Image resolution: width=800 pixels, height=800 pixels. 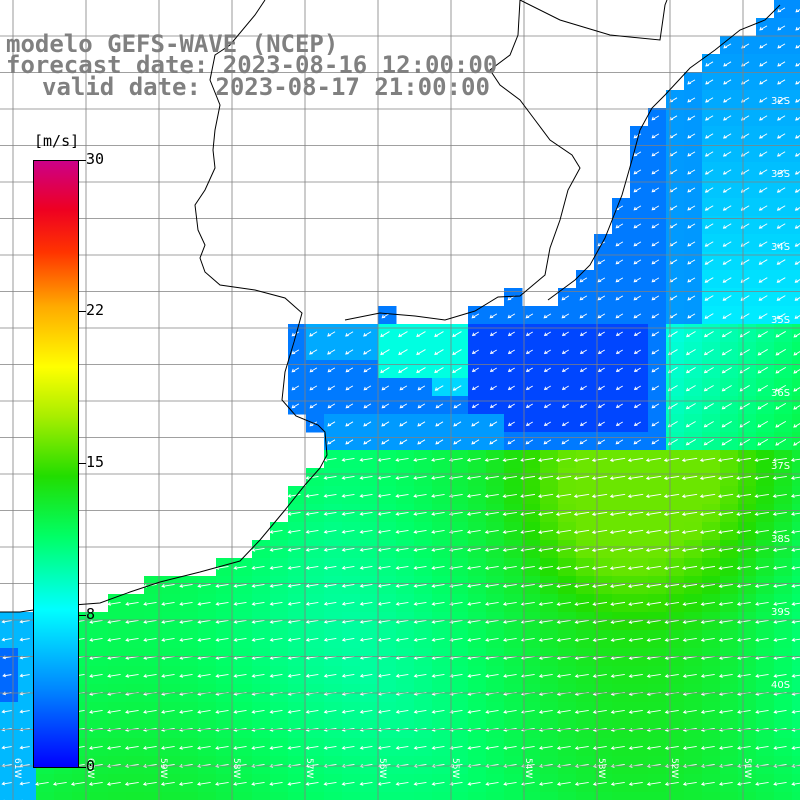 I want to click on colorbar-tick, so click(x=82, y=463).